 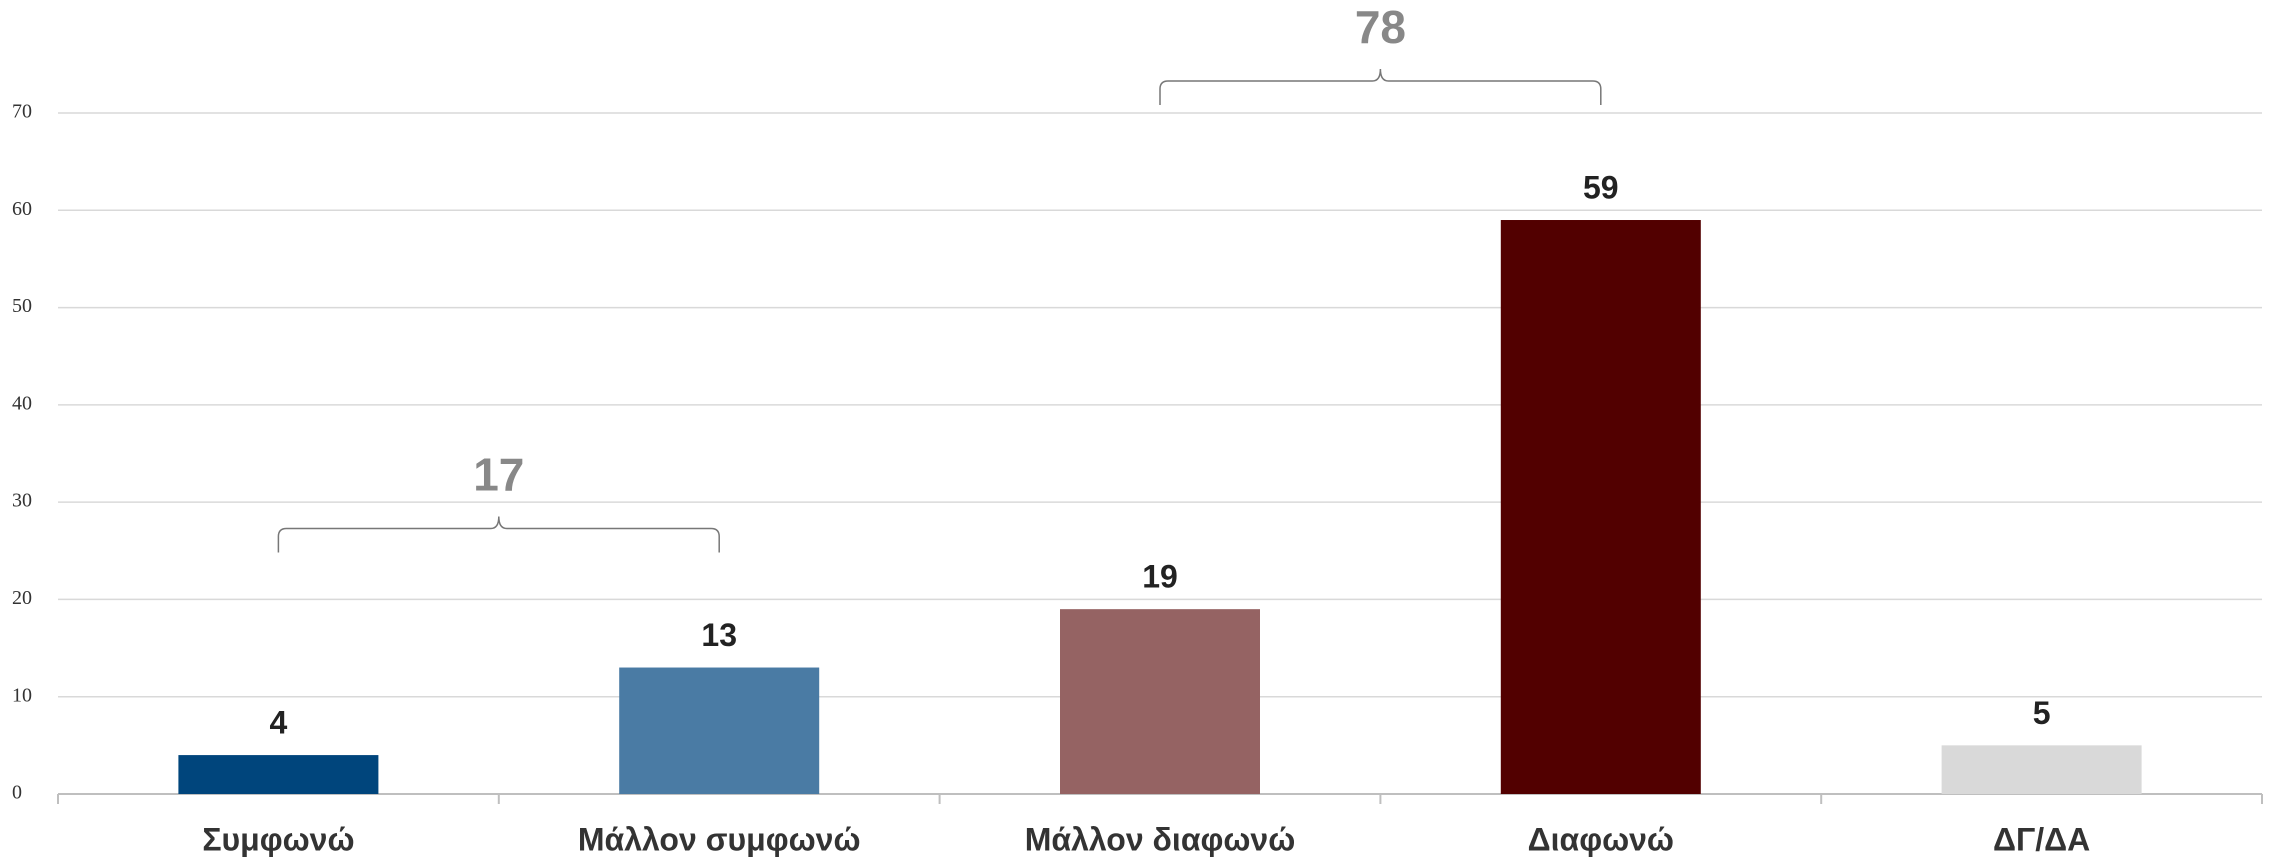 What do you see at coordinates (279, 723) in the screenshot?
I see `value-label: 4` at bounding box center [279, 723].